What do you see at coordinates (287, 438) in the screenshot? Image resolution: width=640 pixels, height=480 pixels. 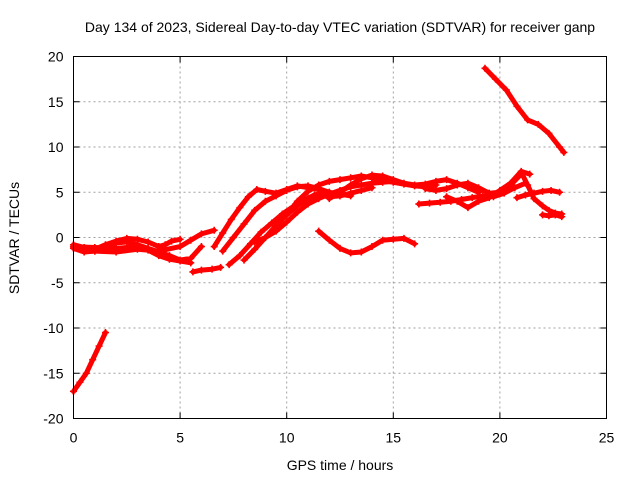 I see `x-tick-label: 10` at bounding box center [287, 438].